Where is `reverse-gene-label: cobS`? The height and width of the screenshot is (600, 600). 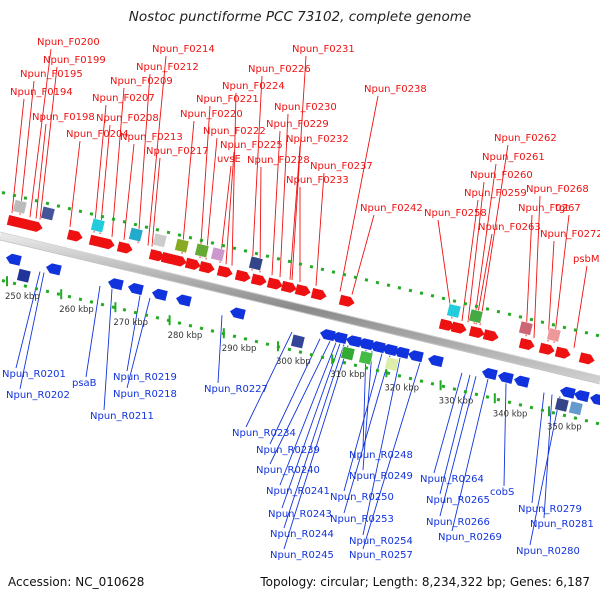 reverse-gene-label: cobS is located at coordinates (502, 492).